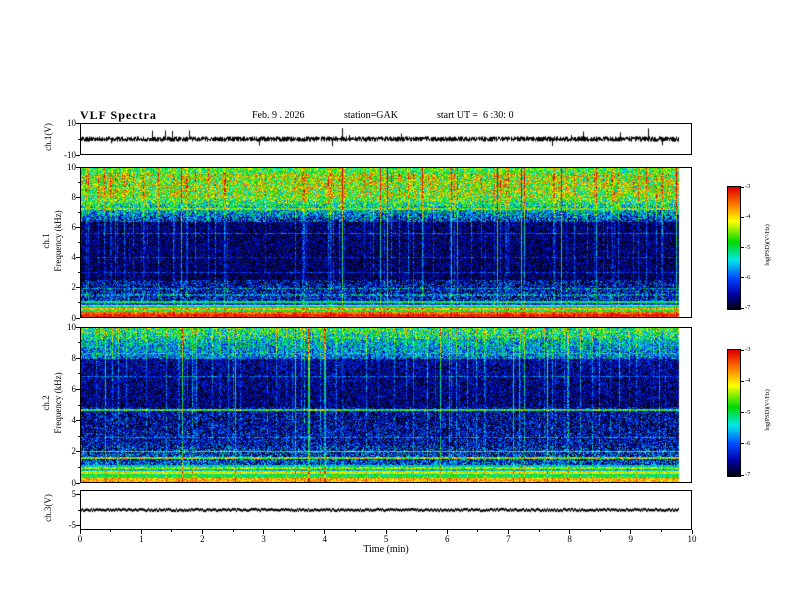 The image size is (792, 612). What do you see at coordinates (768, 245) in the screenshot?
I see `colorbar-1-label: log(PSD)(V²/Hz)` at bounding box center [768, 245].